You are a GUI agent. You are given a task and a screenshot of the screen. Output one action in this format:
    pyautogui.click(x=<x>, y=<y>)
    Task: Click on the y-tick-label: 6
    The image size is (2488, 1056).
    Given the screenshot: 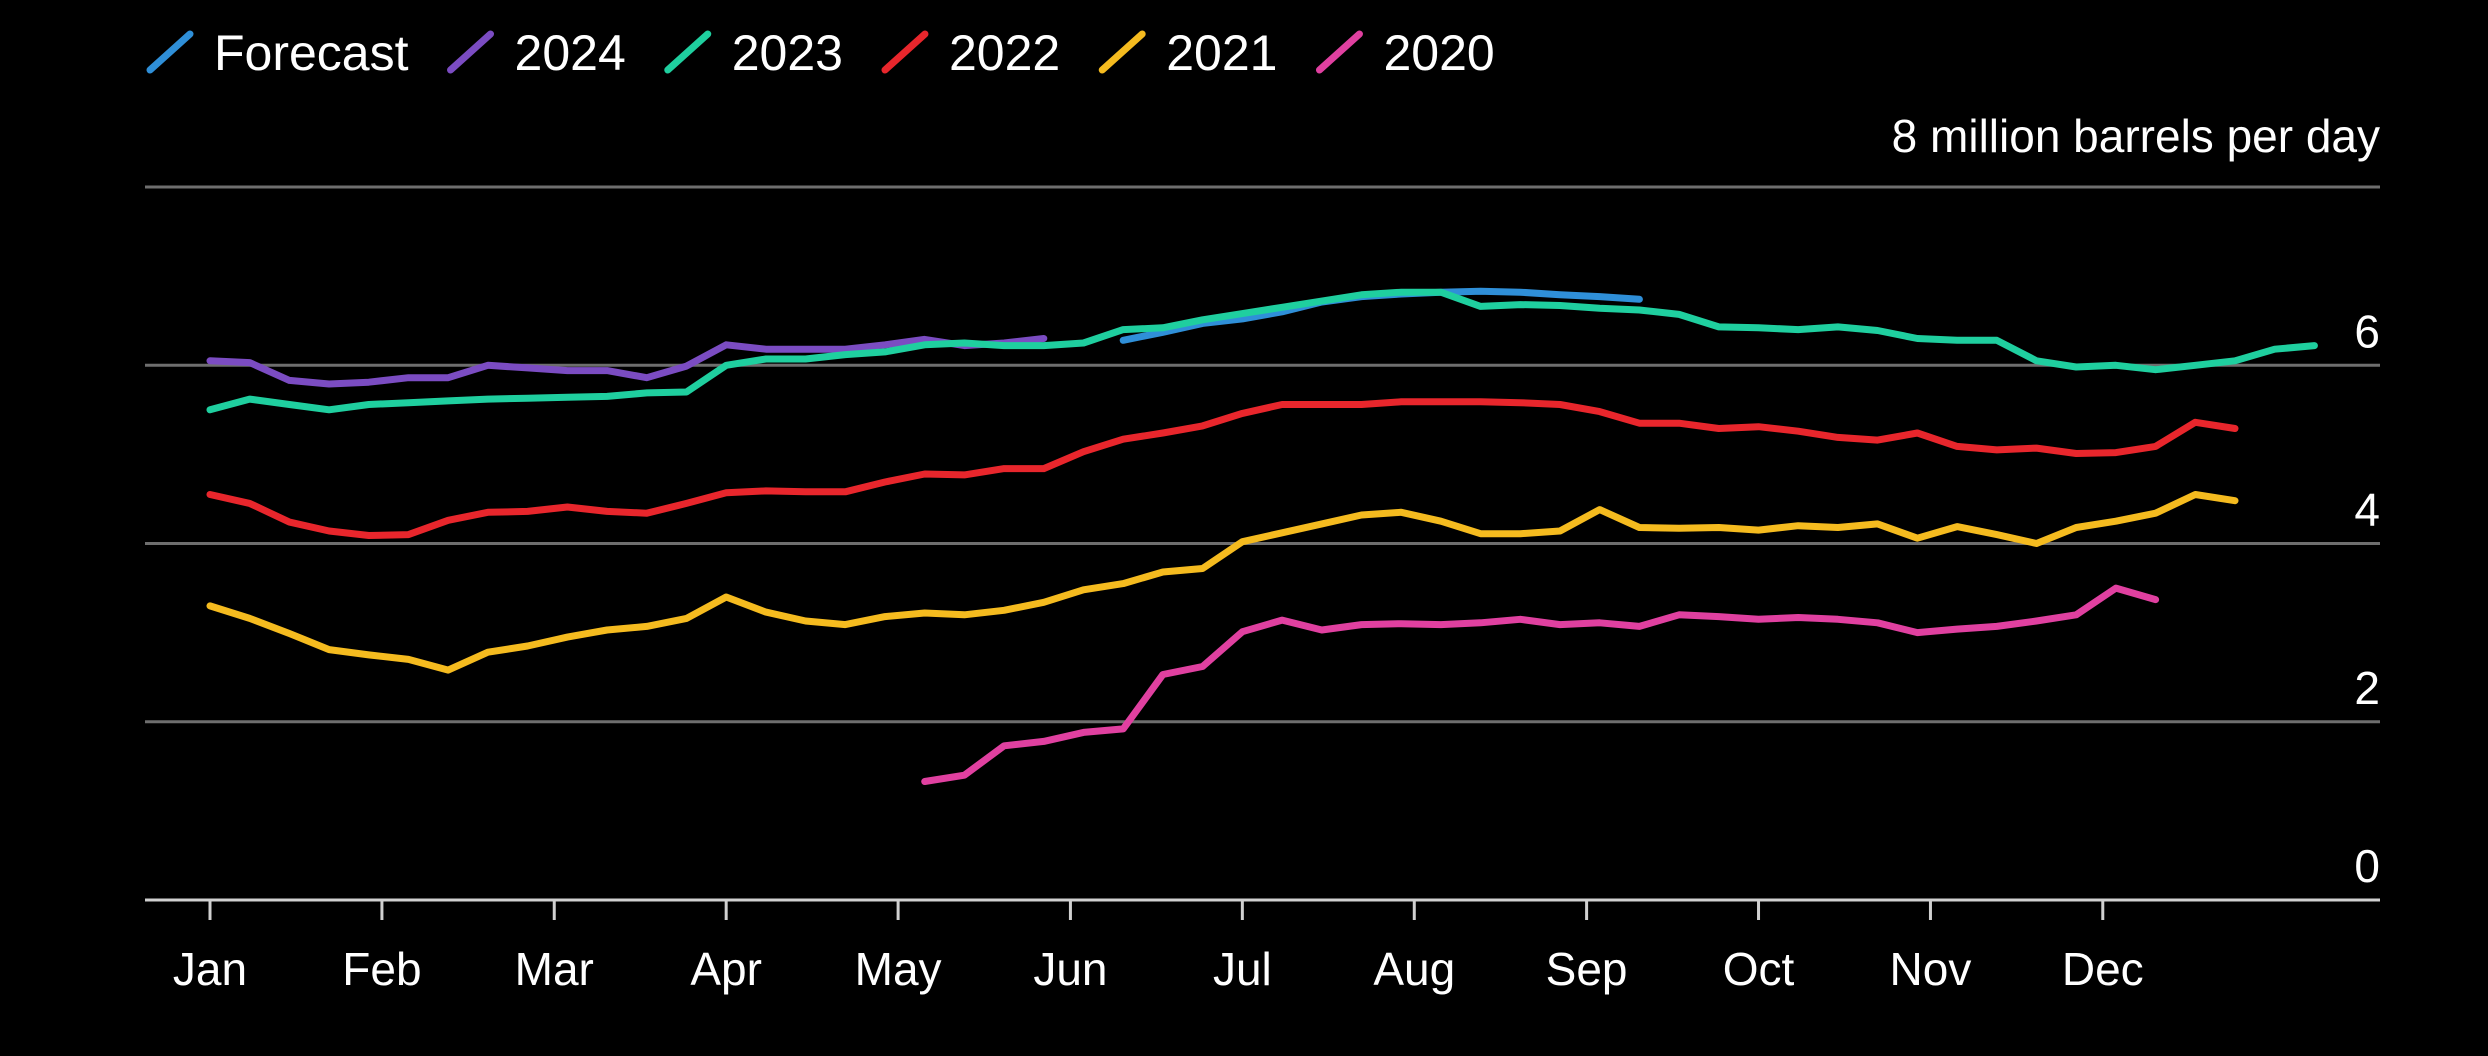 What is the action you would take?
    pyautogui.click(x=2367, y=331)
    